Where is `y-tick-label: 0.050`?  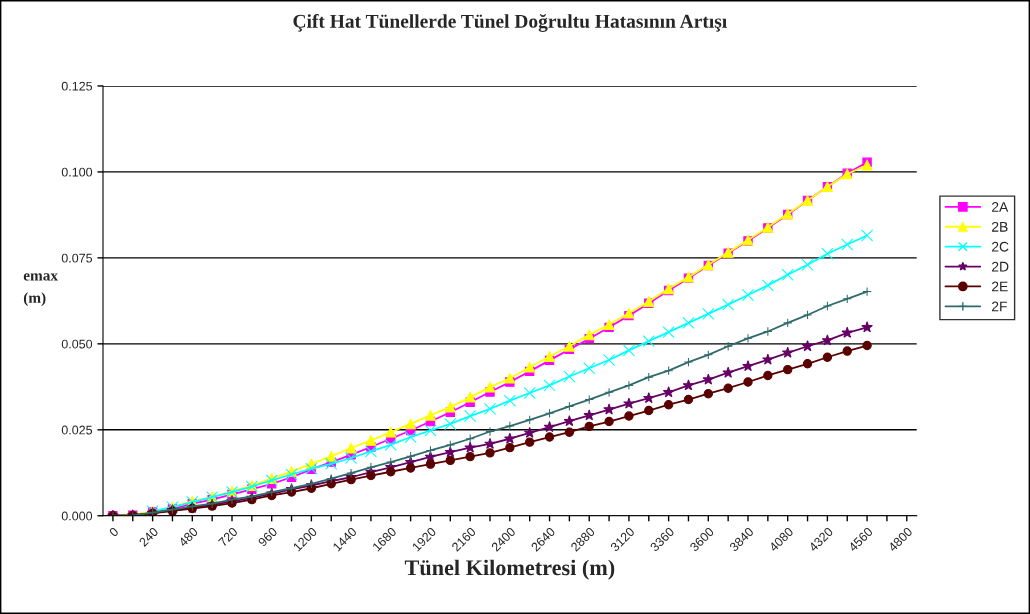
y-tick-label: 0.050 is located at coordinates (77, 344).